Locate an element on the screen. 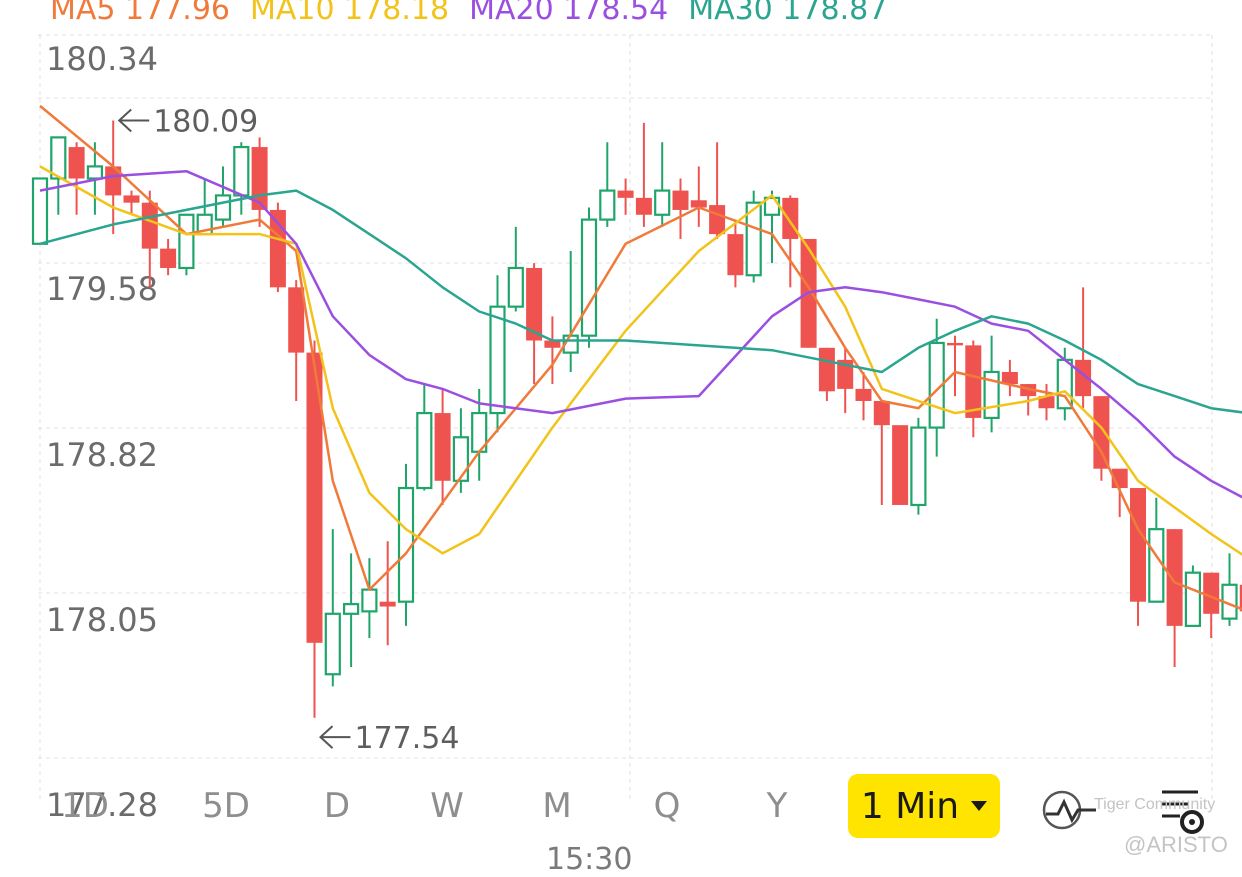  settings-icon is located at coordinates (1188, 810).